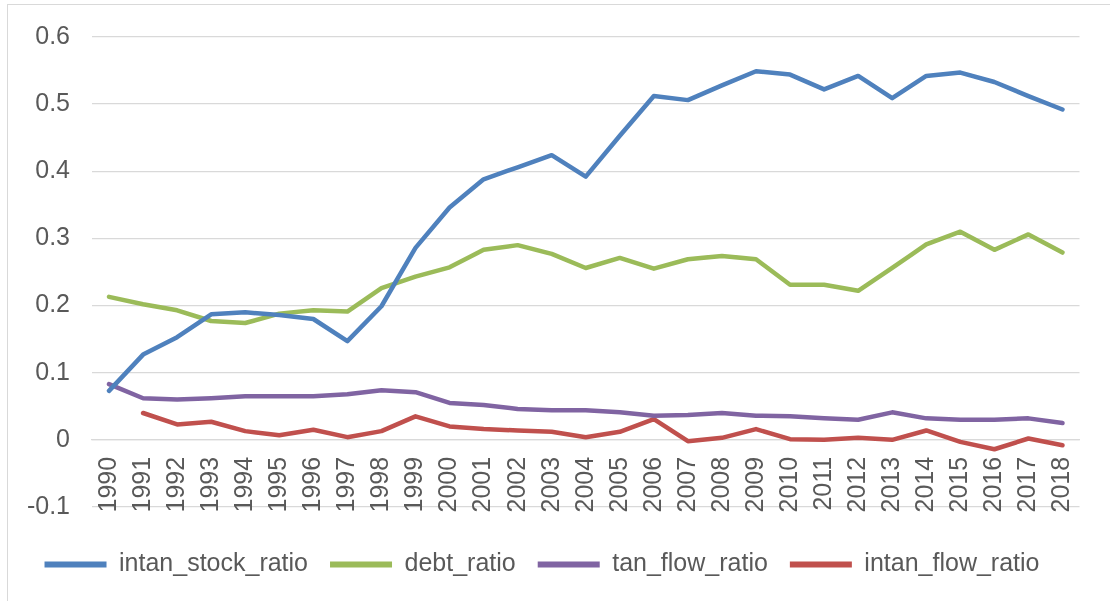 The image size is (1110, 601). Describe the element at coordinates (311, 484) in the screenshot. I see `x-tick-label: 1996` at that location.